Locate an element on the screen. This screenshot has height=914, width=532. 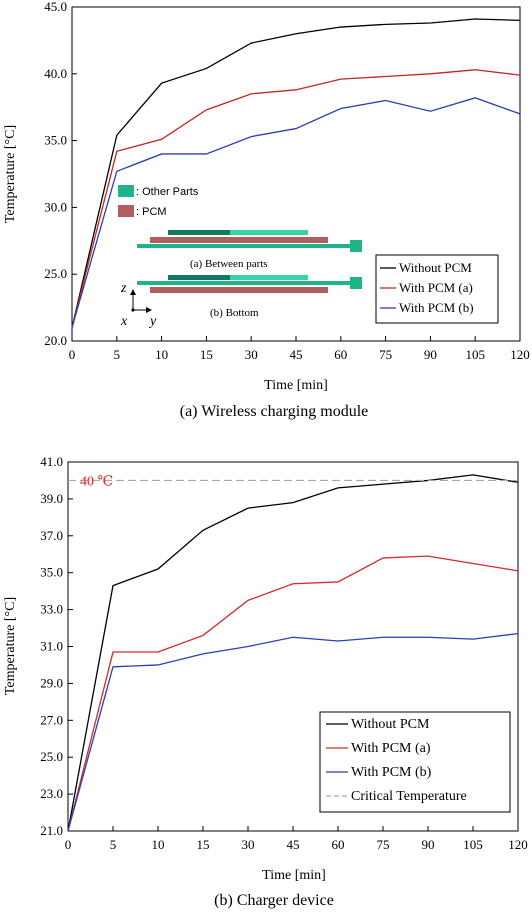
y-tick-label: 37.0 is located at coordinates (51, 535).